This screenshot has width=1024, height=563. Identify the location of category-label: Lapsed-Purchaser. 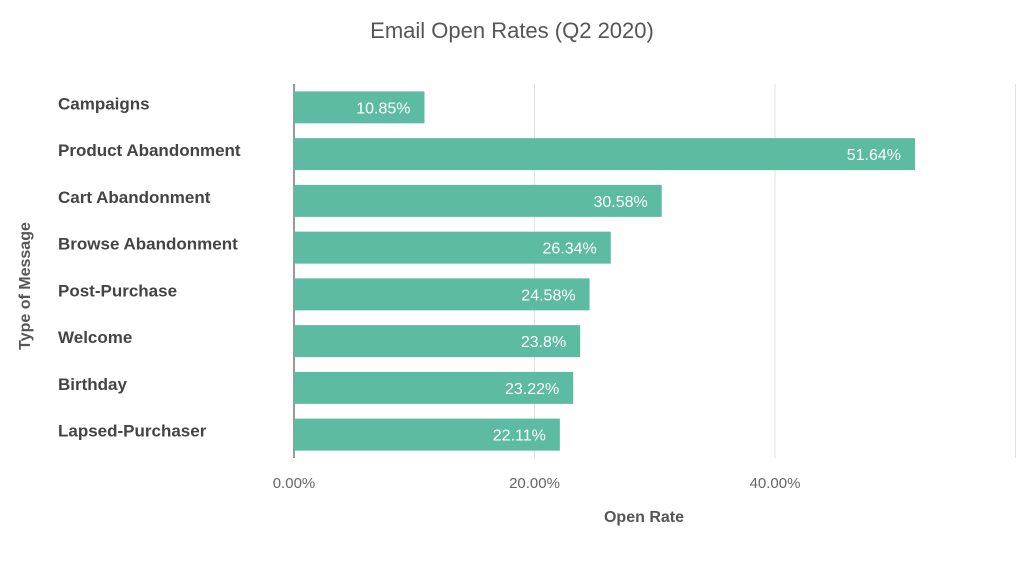
(132, 431).